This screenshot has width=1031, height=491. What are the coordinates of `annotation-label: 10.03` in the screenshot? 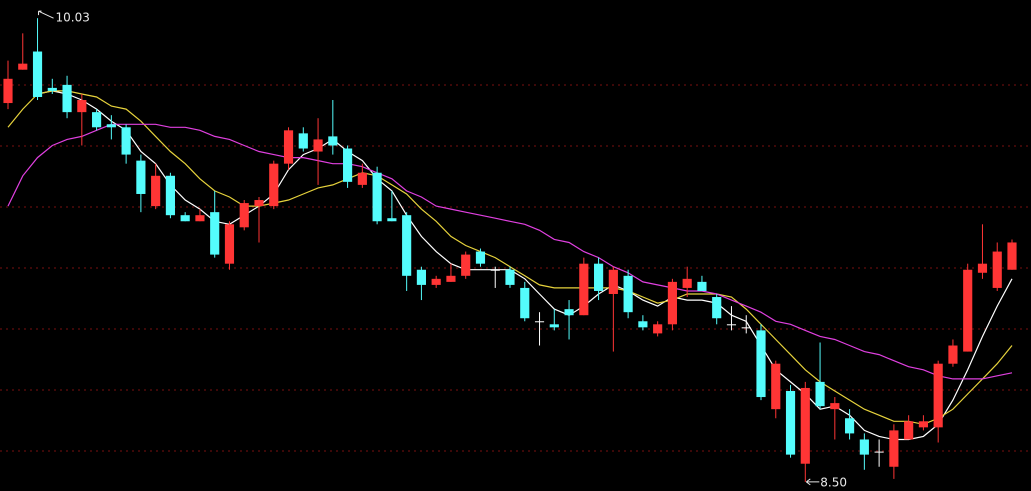 It's located at (73, 18).